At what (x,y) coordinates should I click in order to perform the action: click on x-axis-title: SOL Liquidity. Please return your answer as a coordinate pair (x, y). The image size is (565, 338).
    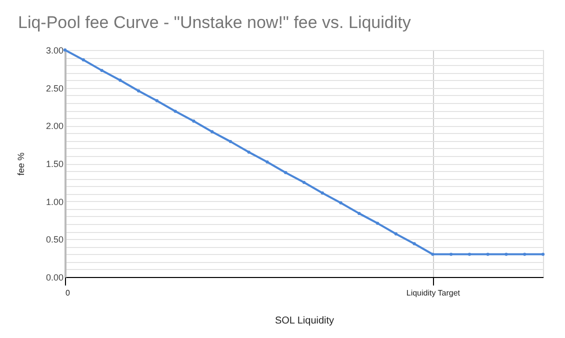
    Looking at the image, I should click on (304, 321).